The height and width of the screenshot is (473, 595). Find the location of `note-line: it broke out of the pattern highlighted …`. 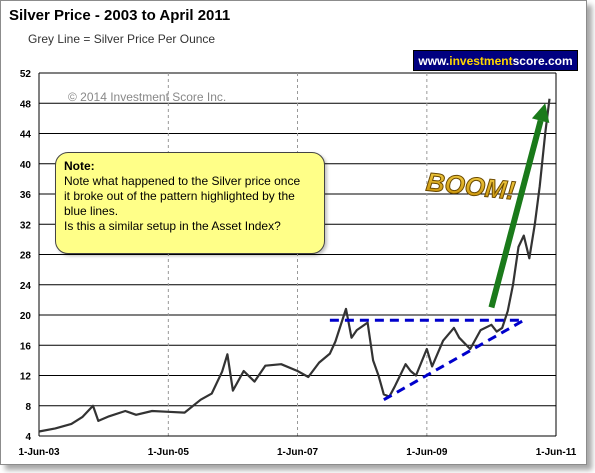

note-line: it broke out of the pattern highlighted … is located at coordinates (179, 196).